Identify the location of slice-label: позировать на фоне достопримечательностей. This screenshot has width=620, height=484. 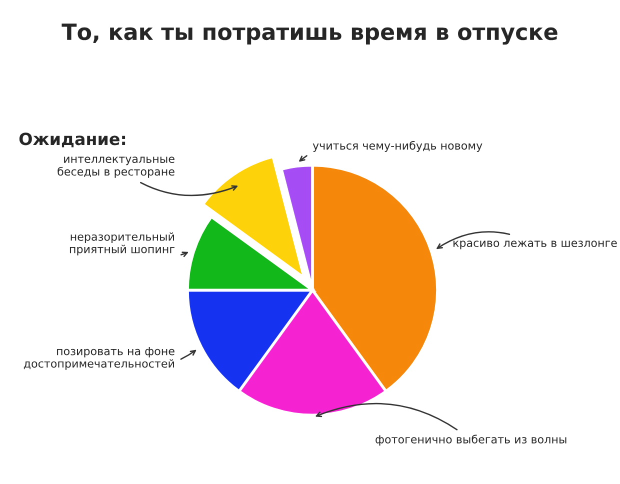
(99, 358).